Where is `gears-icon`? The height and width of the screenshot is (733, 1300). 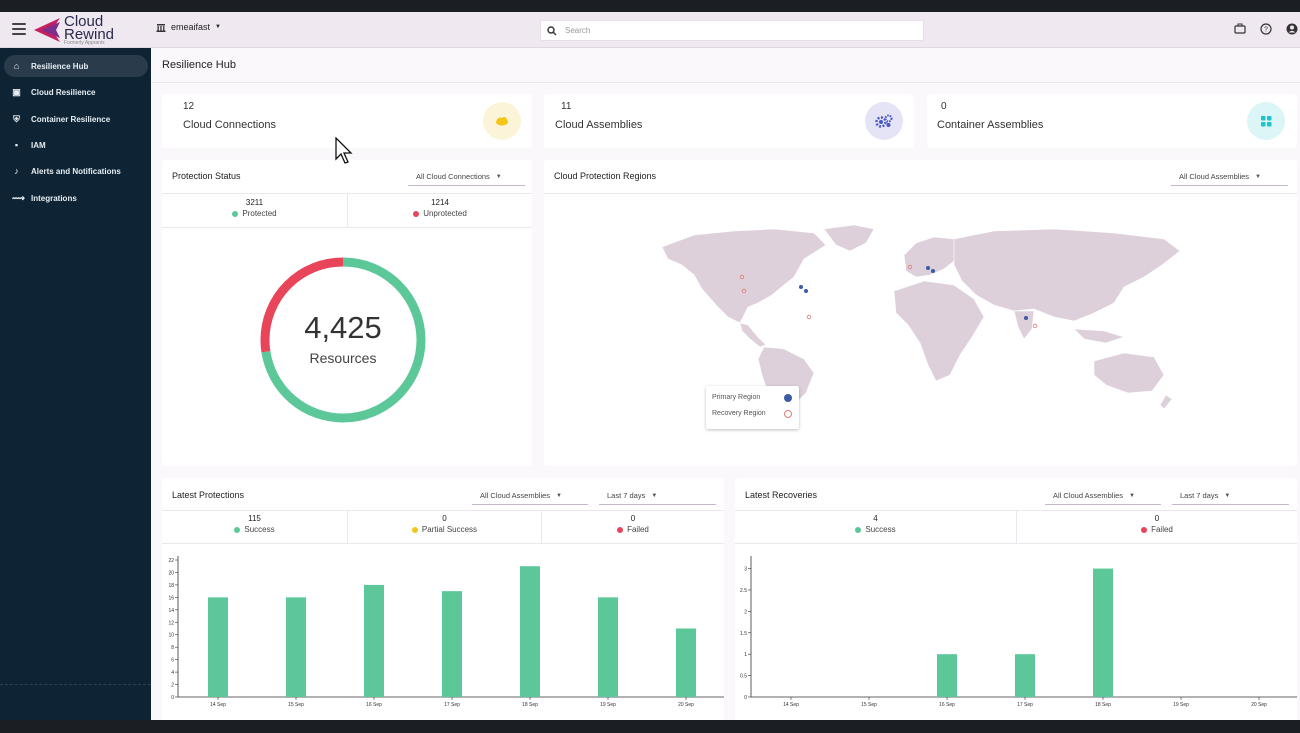
gears-icon is located at coordinates (884, 121).